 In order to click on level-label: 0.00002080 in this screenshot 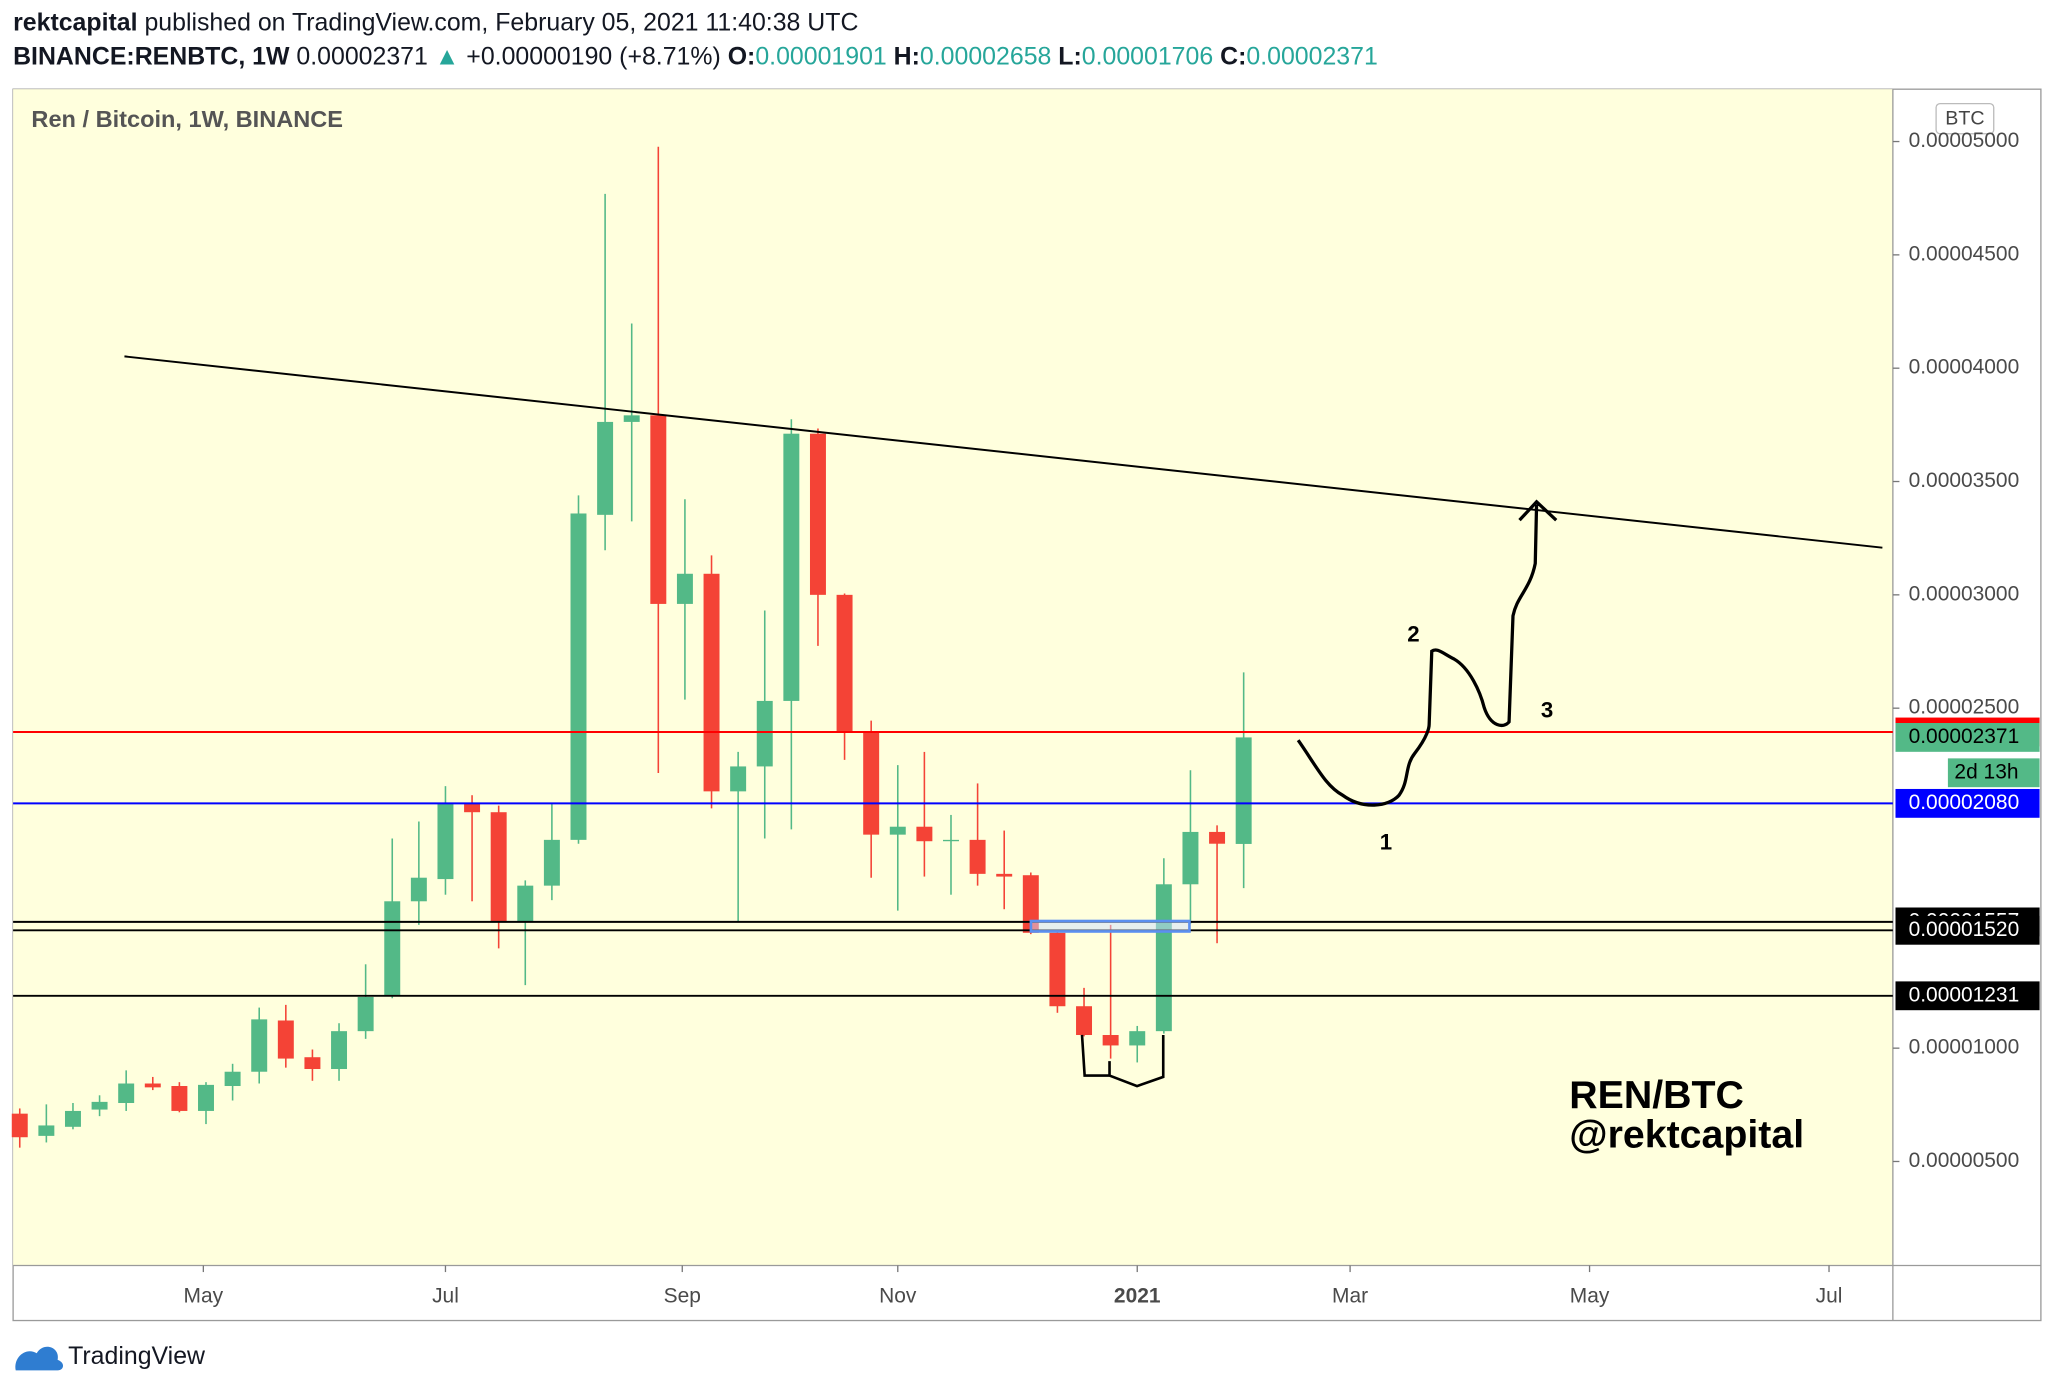, I will do `click(1964, 802)`.